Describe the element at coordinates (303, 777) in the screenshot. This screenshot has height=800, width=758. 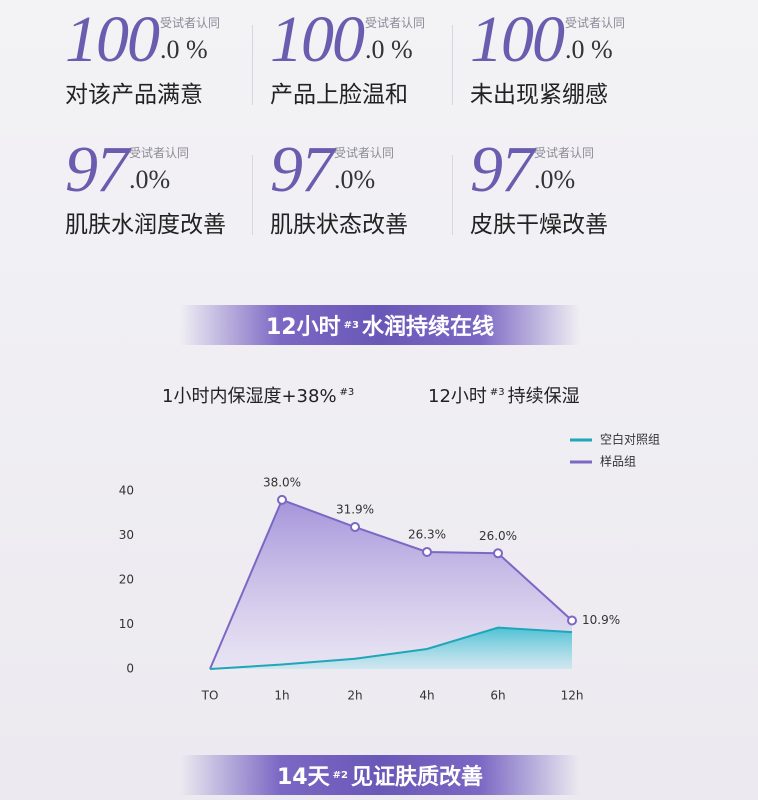
I see `banner-text: 14天` at that location.